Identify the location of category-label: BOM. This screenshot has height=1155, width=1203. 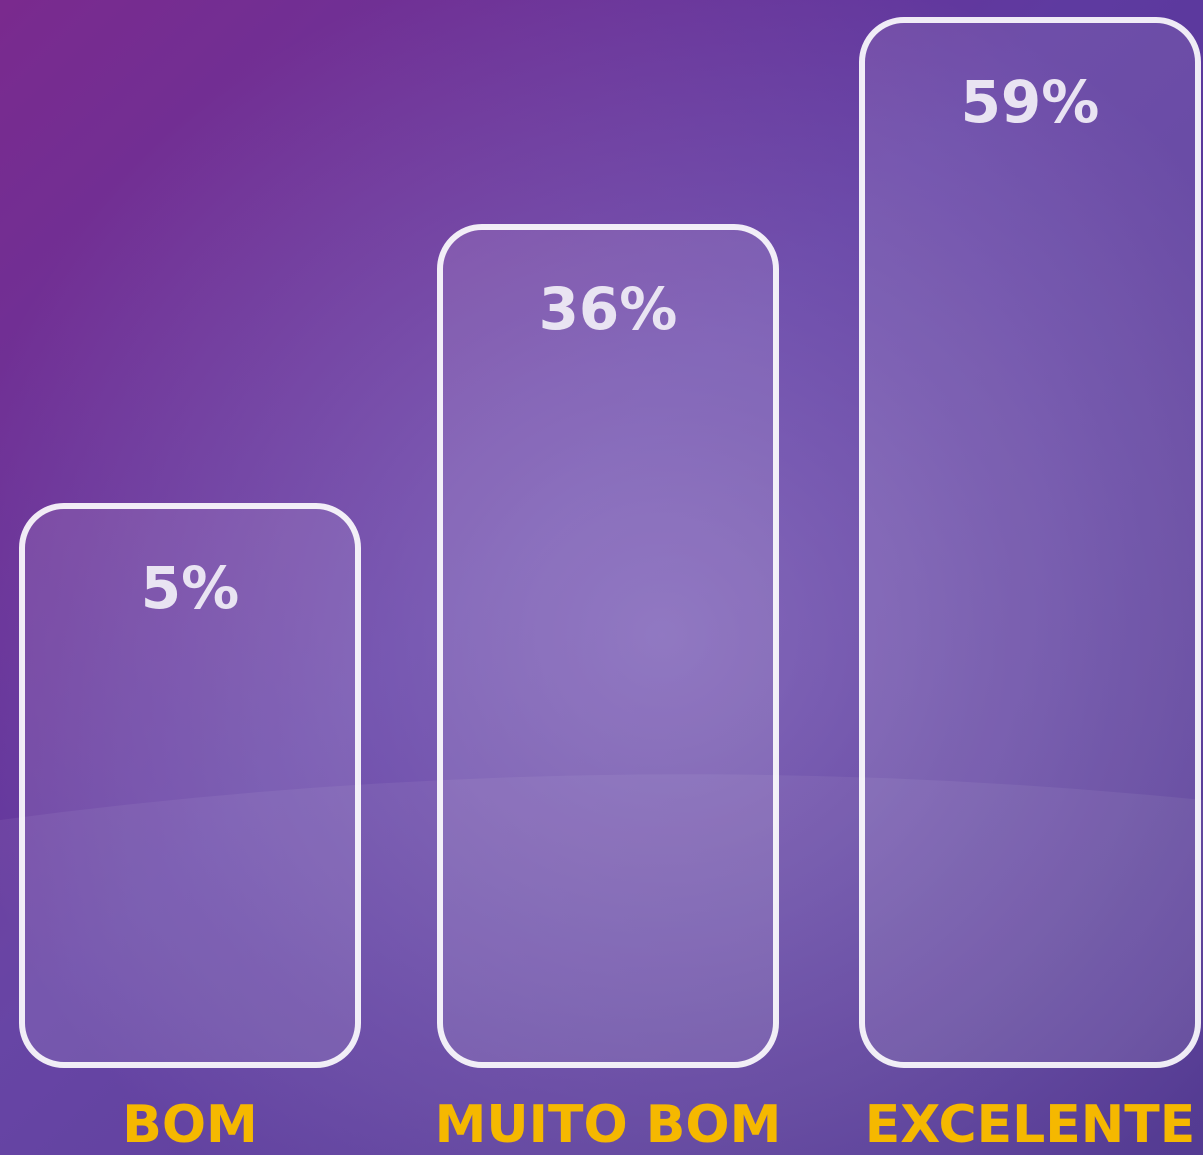
(190, 1125).